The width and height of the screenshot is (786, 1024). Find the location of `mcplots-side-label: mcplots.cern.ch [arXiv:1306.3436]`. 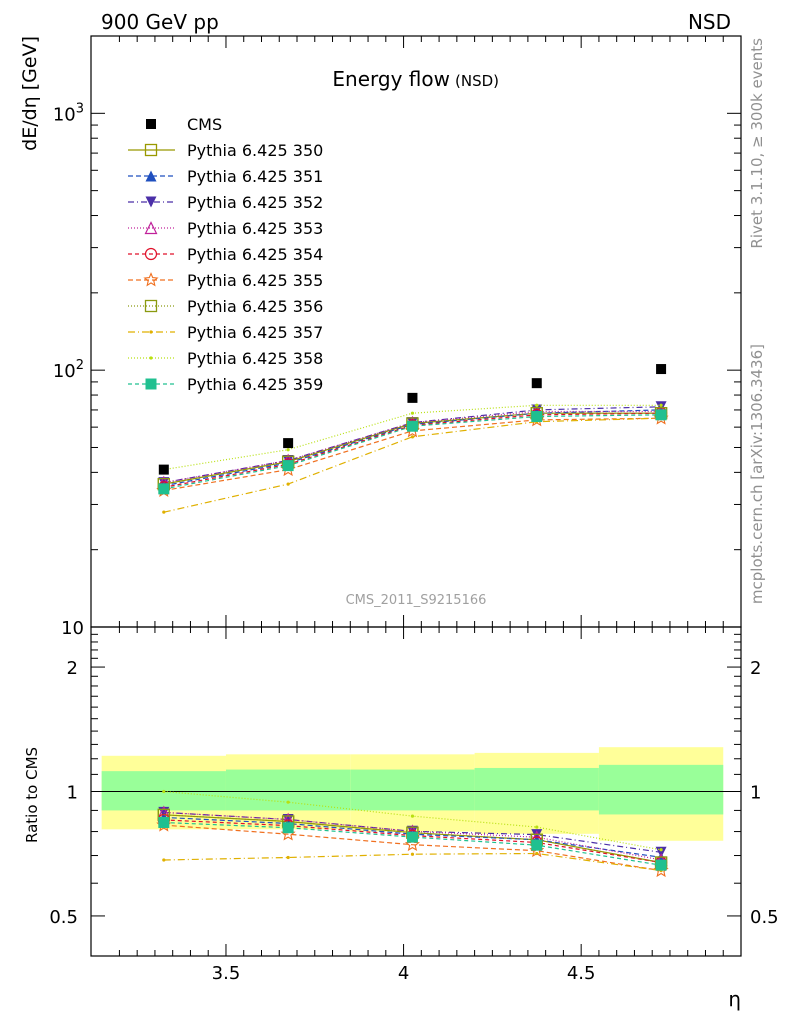

mcplots-side-label: mcplots.cern.ch [arXiv:1306.3436] is located at coordinates (757, 474).